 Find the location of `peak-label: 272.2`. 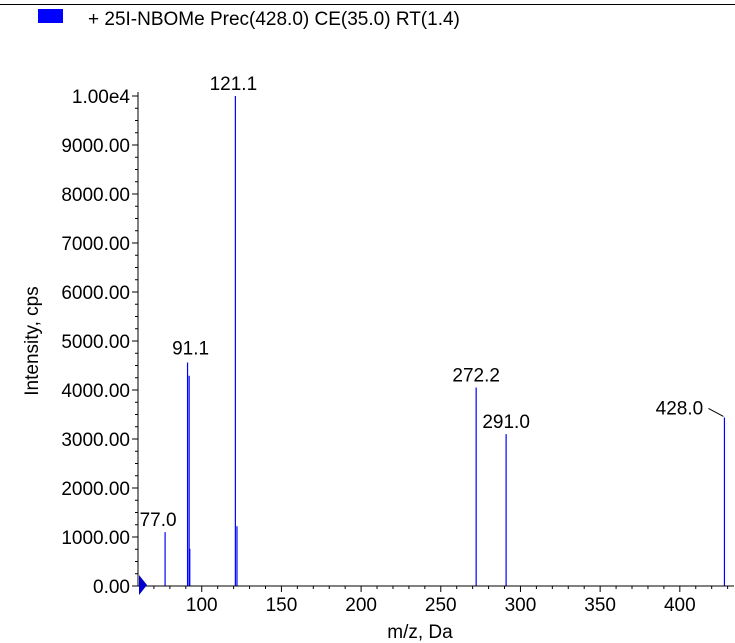

peak-label: 272.2 is located at coordinates (476, 376).